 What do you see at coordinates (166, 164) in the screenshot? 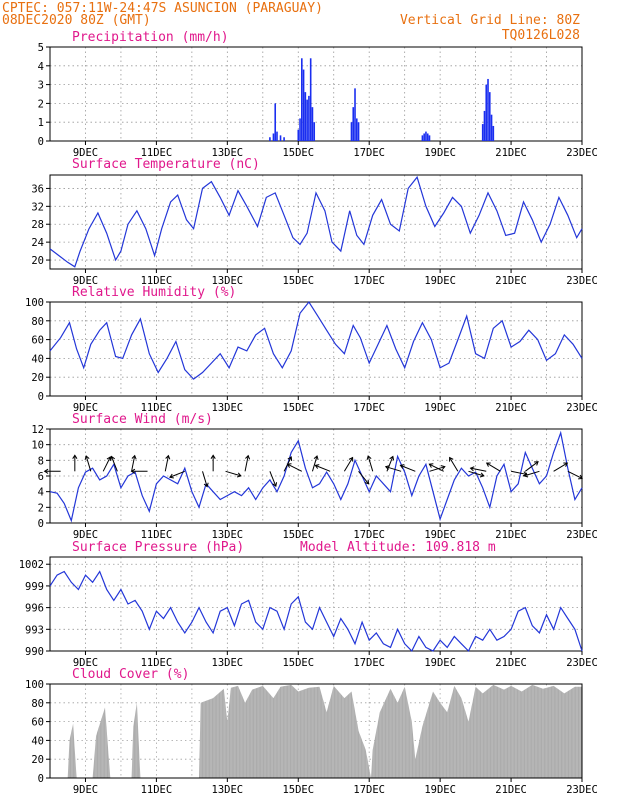
I see `temperature-title: Surface Temperature (nC)` at bounding box center [166, 164].